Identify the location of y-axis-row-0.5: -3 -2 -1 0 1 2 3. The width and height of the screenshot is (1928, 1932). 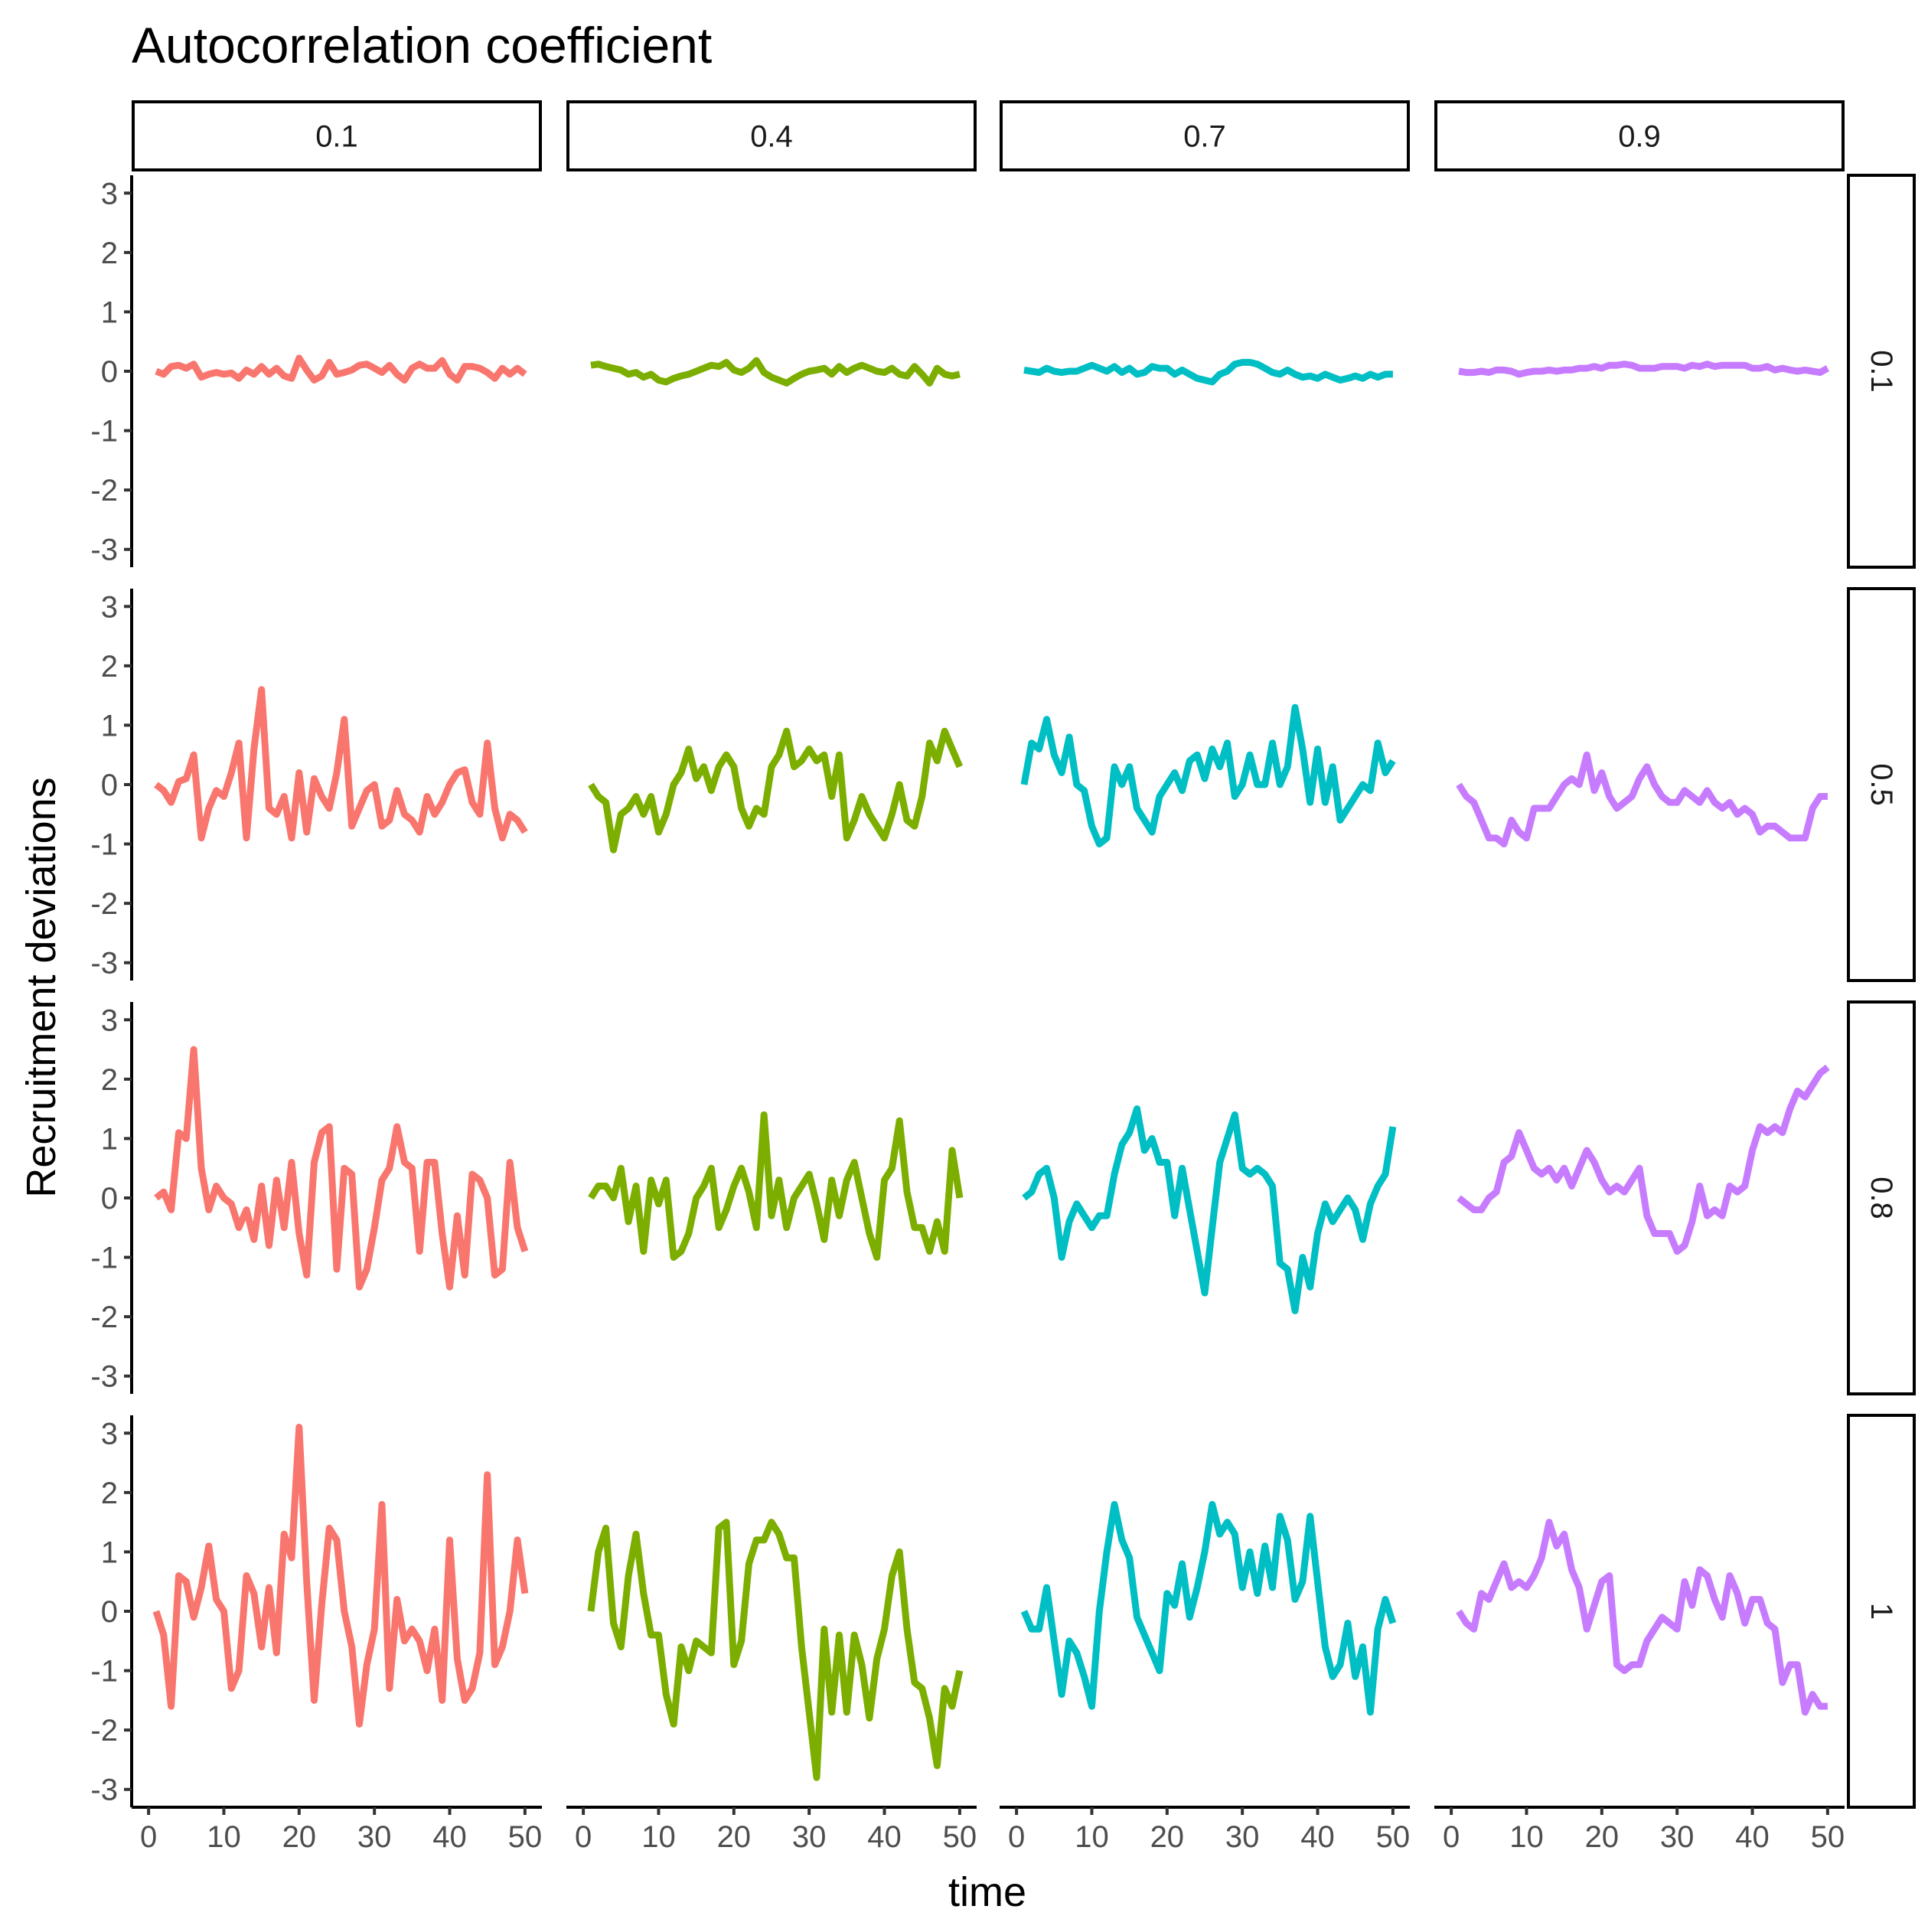
(111, 785).